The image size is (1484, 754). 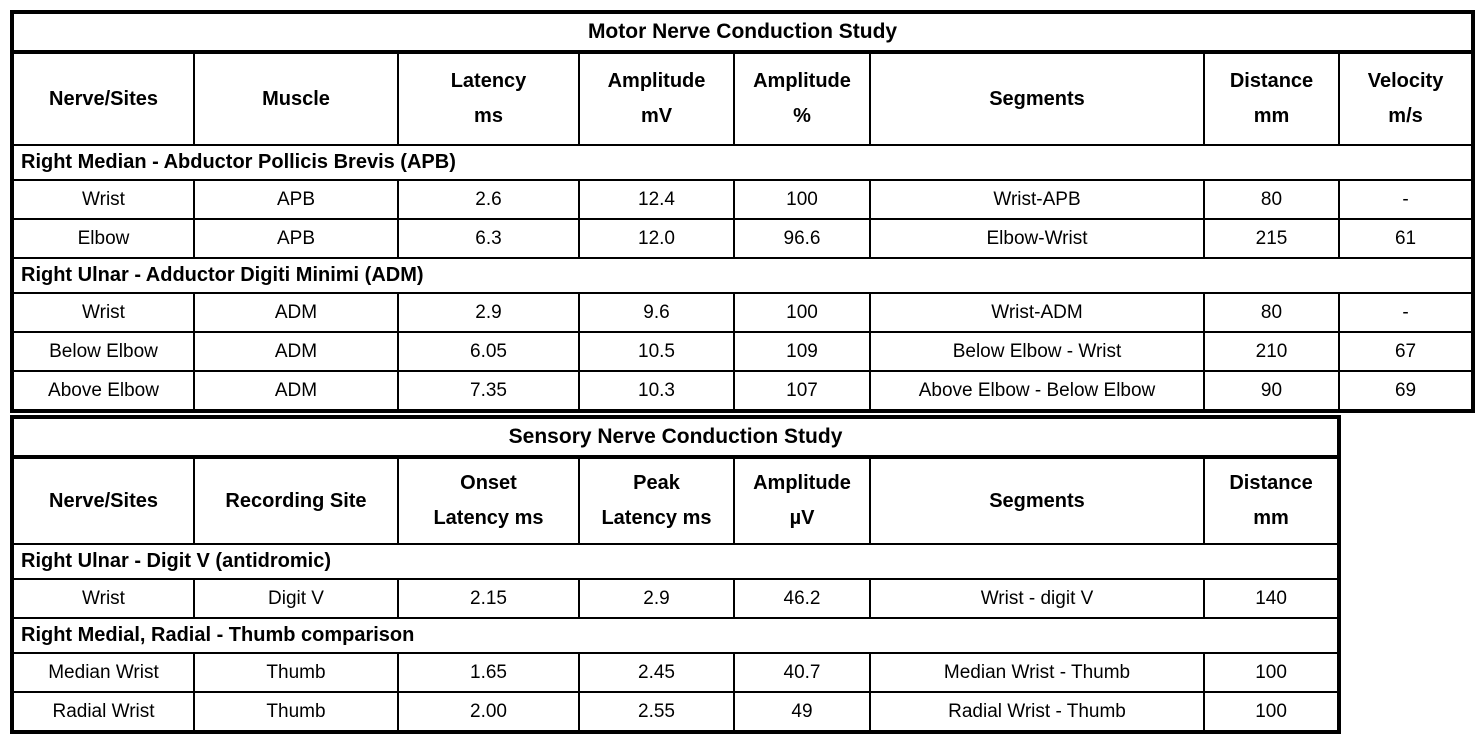 I want to click on column-header-velocity: Velocity m/s, so click(x=1406, y=98).